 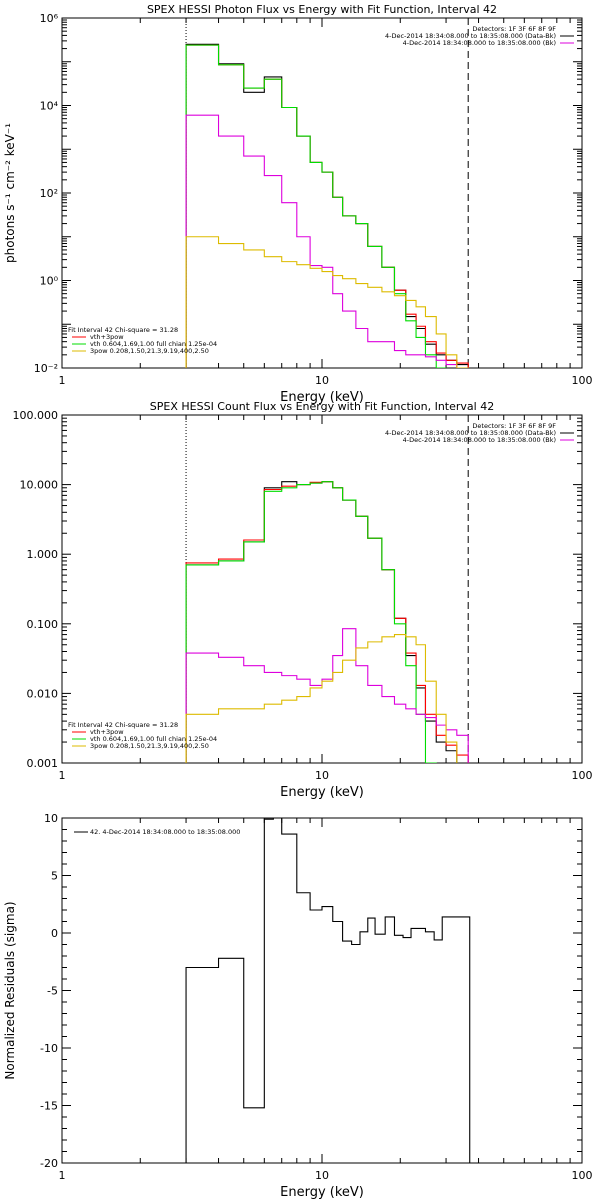 What do you see at coordinates (43, 554) in the screenshot?
I see `y-tick-label: 1.000` at bounding box center [43, 554].